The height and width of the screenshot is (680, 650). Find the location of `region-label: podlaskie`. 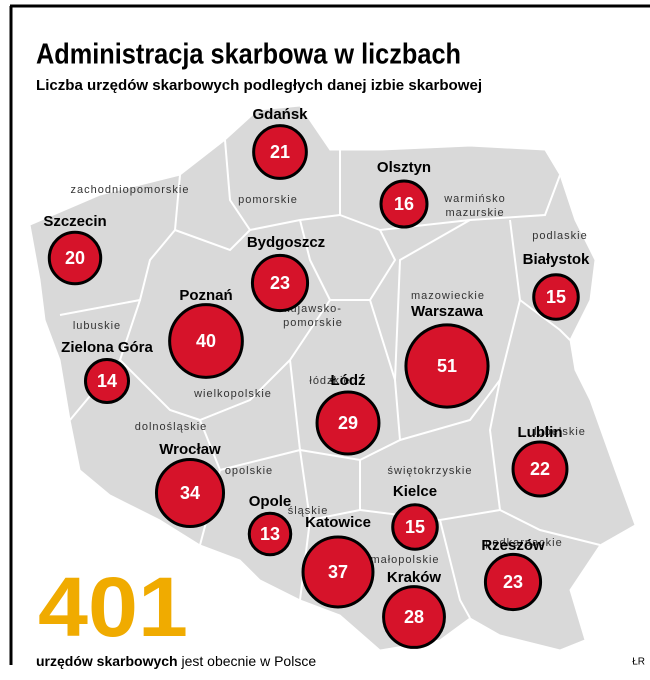

region-label: podlaskie is located at coordinates (559, 236).